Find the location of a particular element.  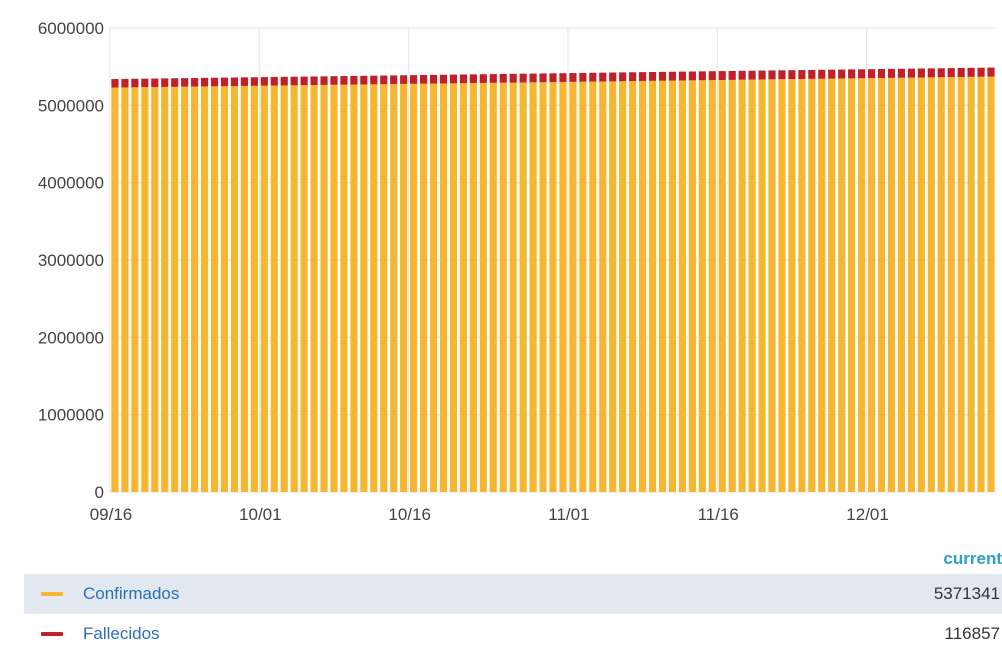

legend-row-fallecidos: Fallecidos 116857 is located at coordinates (513, 634).